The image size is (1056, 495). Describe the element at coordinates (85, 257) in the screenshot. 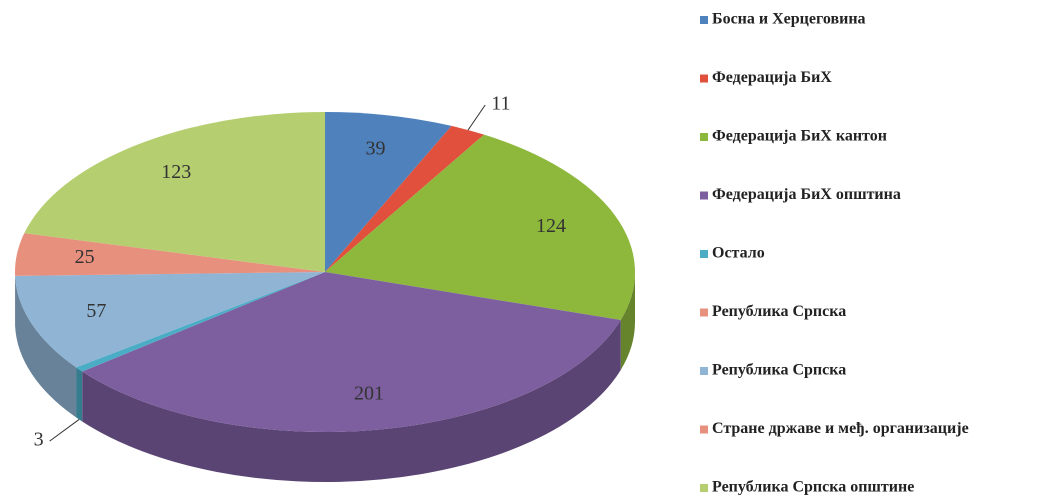

I see `data-label: 25` at that location.